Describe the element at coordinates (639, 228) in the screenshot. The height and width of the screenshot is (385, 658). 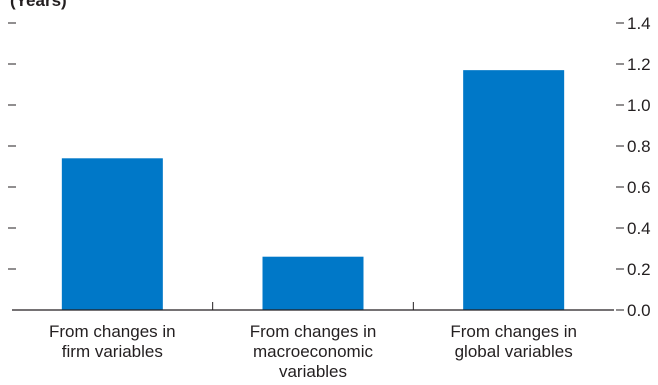
I see `y-tick-label: 0.4` at that location.